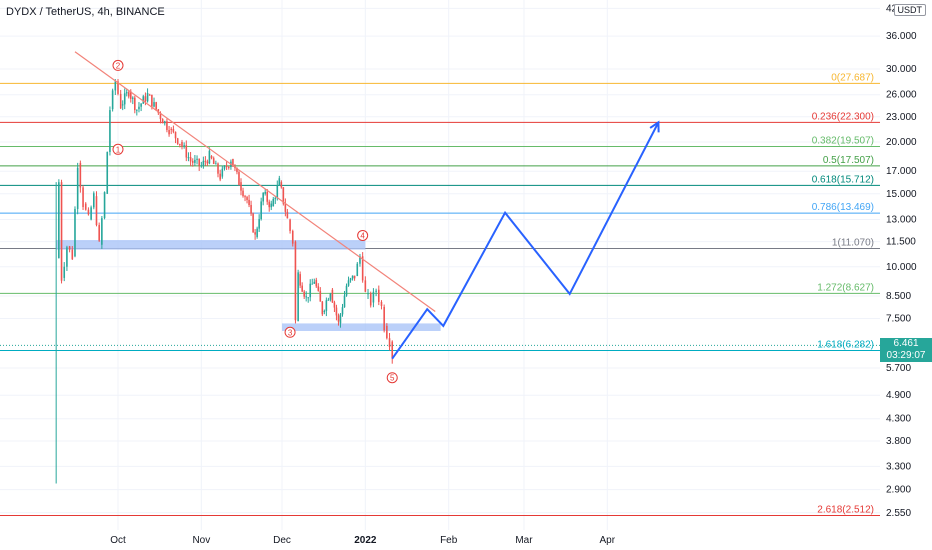  I want to click on wave-label: 5, so click(392, 378).